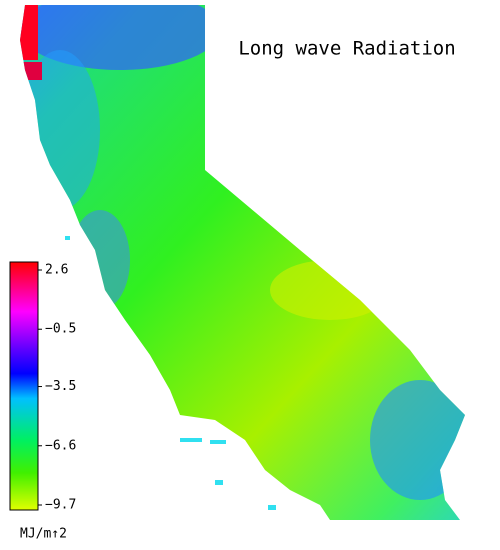 The image size is (500, 550). Describe the element at coordinates (56, 270) in the screenshot. I see `colorbar-tick-label: 2.6` at that location.